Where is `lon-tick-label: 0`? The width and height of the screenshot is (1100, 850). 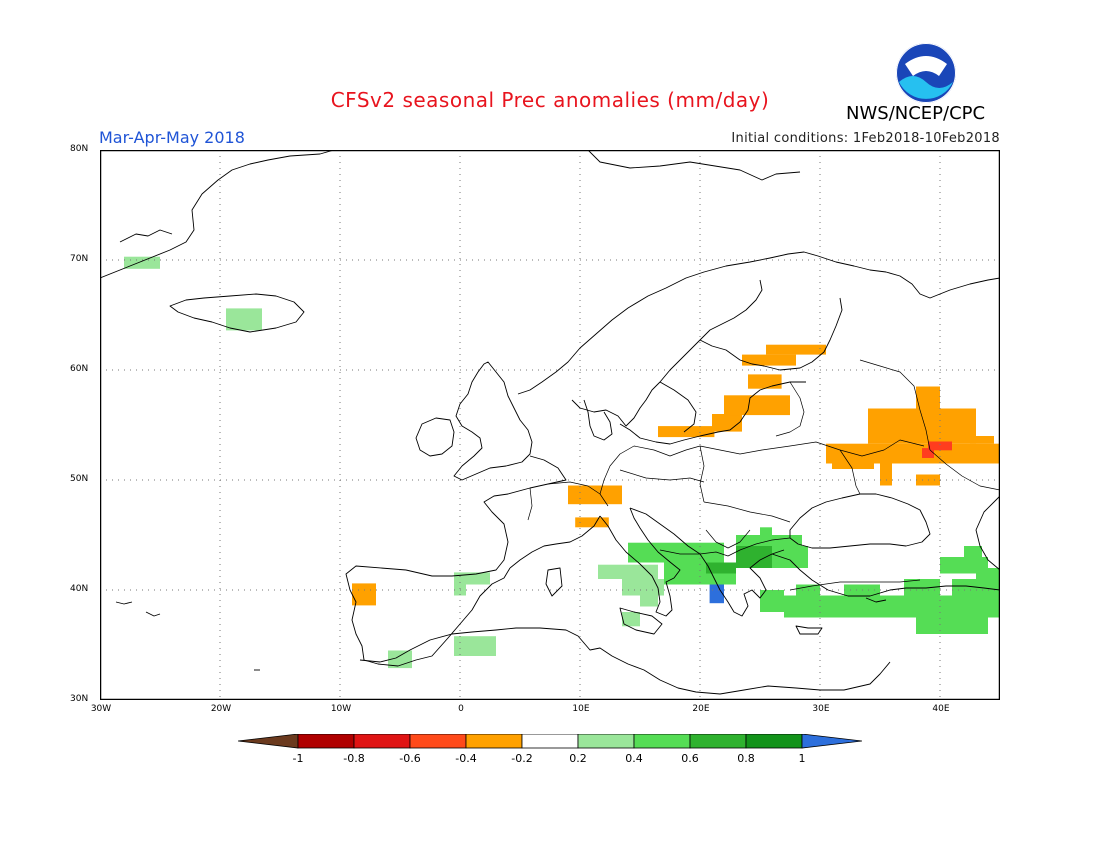
lon-tick-label: 0 is located at coordinates (461, 709).